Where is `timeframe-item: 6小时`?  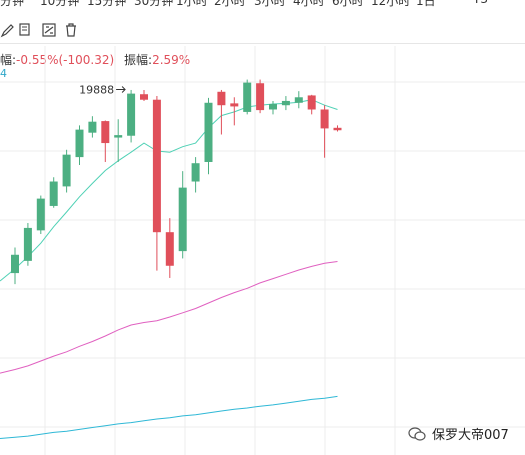 timeframe-item: 6小时 is located at coordinates (348, 4).